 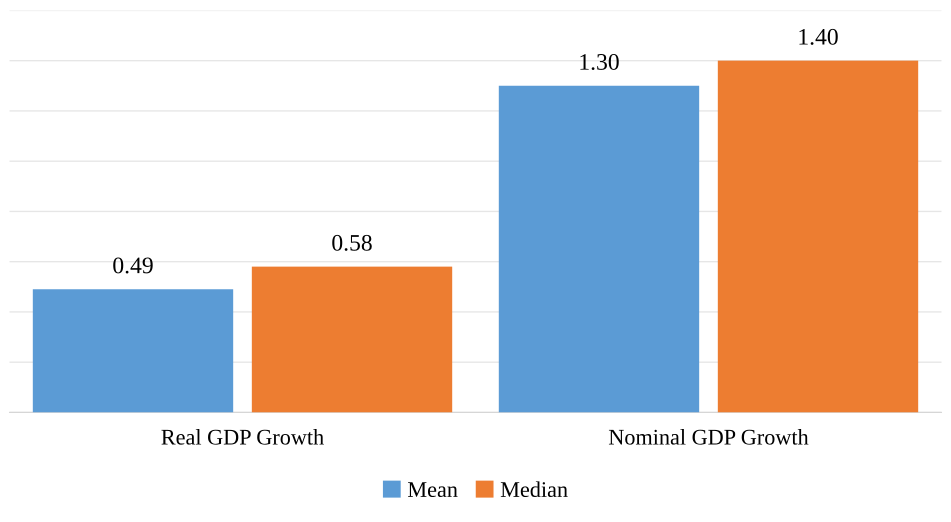 What do you see at coordinates (242, 437) in the screenshot?
I see `x-tick-label: Real GDP Growth` at bounding box center [242, 437].